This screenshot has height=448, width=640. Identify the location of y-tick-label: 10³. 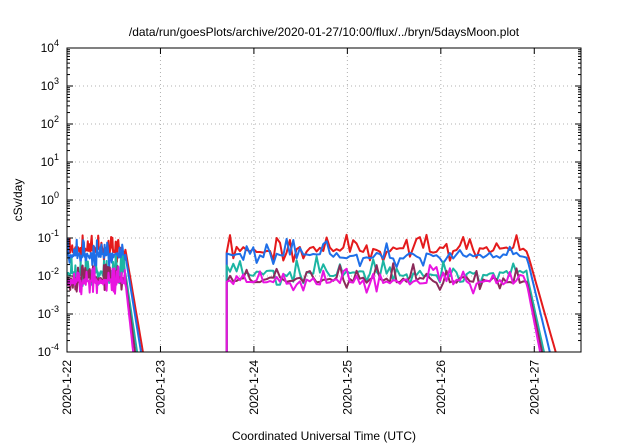
(50, 84).